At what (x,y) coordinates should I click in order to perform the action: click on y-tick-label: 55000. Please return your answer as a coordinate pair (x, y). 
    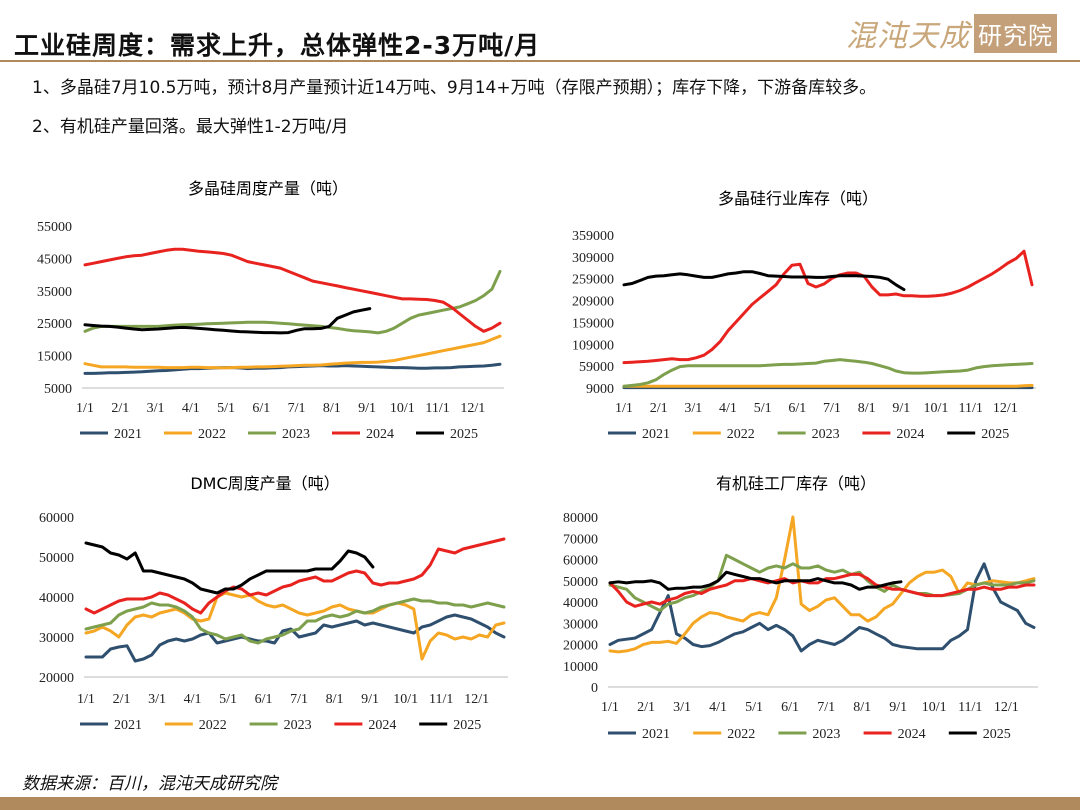
    Looking at the image, I should click on (54, 227).